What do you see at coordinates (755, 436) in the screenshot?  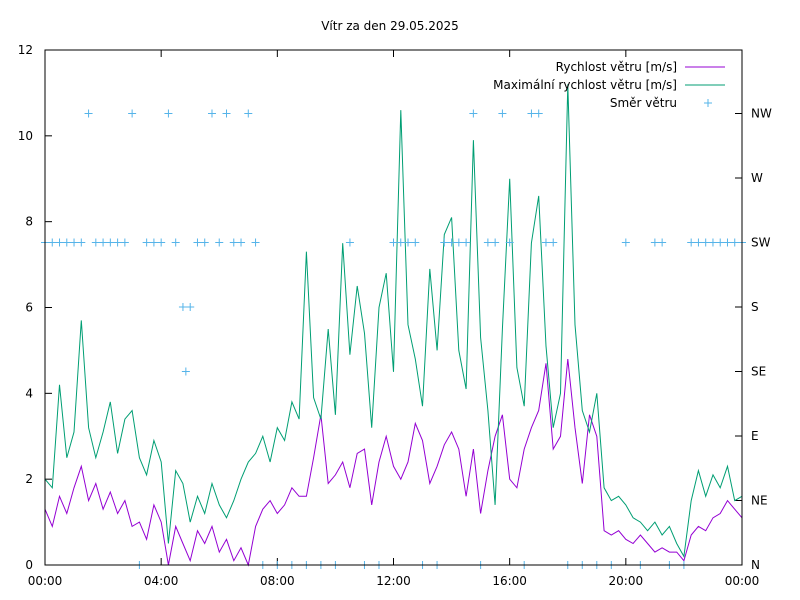 I see `y2-tick-label: E` at bounding box center [755, 436].